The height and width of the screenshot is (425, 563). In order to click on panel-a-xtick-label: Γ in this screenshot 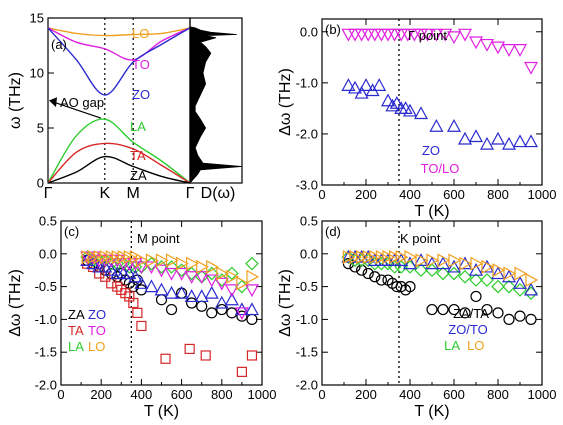, I will do `click(48, 193)`.